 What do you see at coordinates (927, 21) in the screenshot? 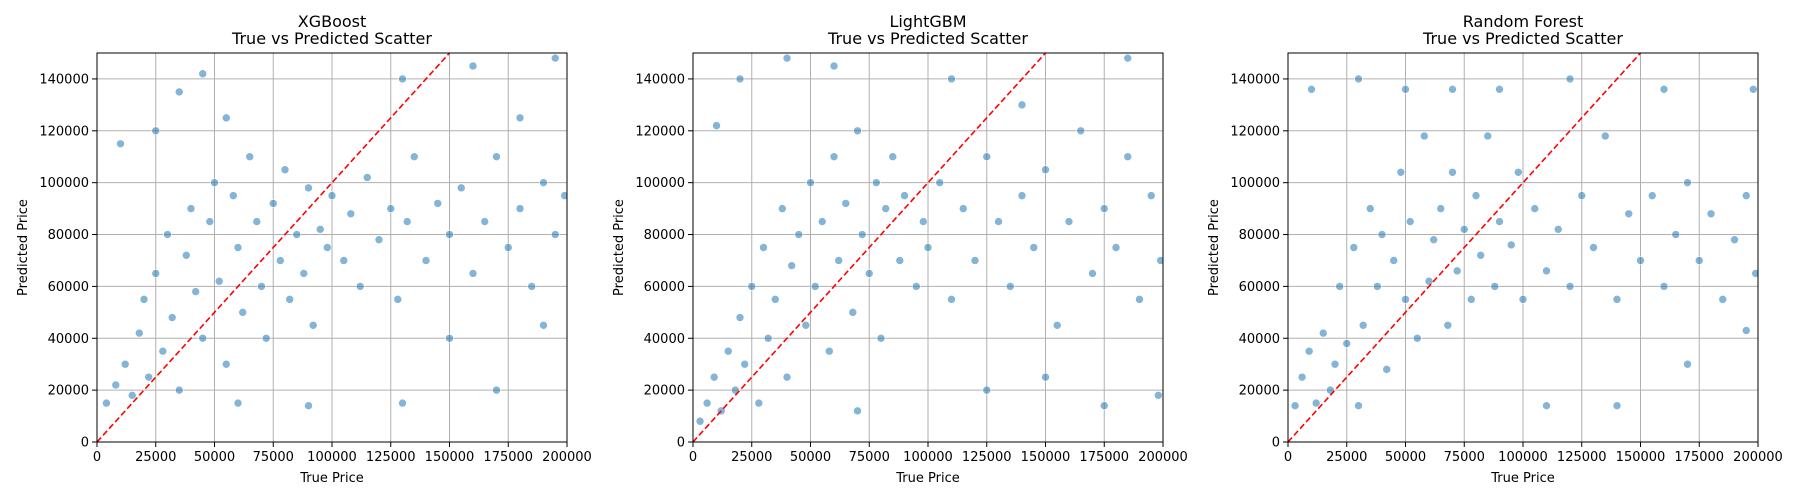
I see `panel-title-line1: LightGBM` at bounding box center [927, 21].